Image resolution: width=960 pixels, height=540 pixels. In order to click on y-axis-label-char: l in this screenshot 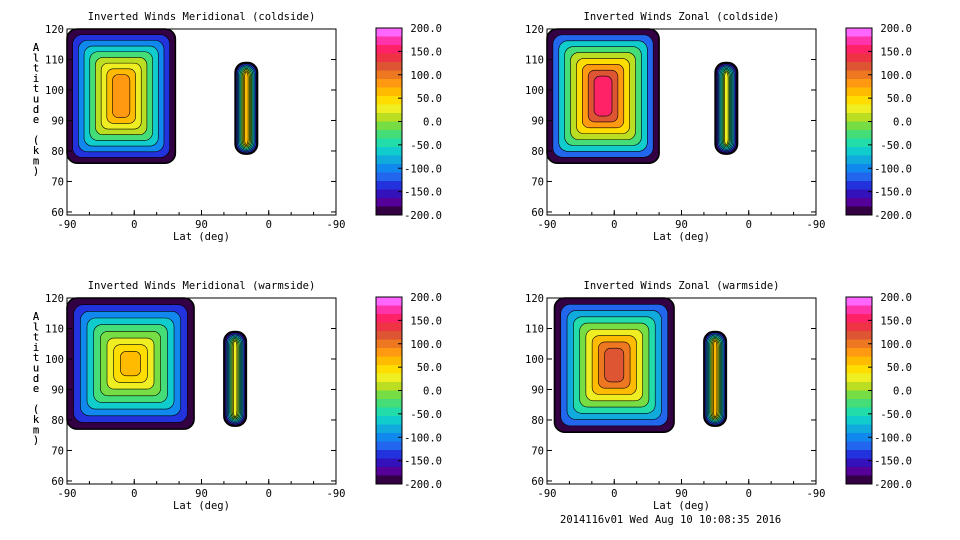, I will do `click(36, 58)`.